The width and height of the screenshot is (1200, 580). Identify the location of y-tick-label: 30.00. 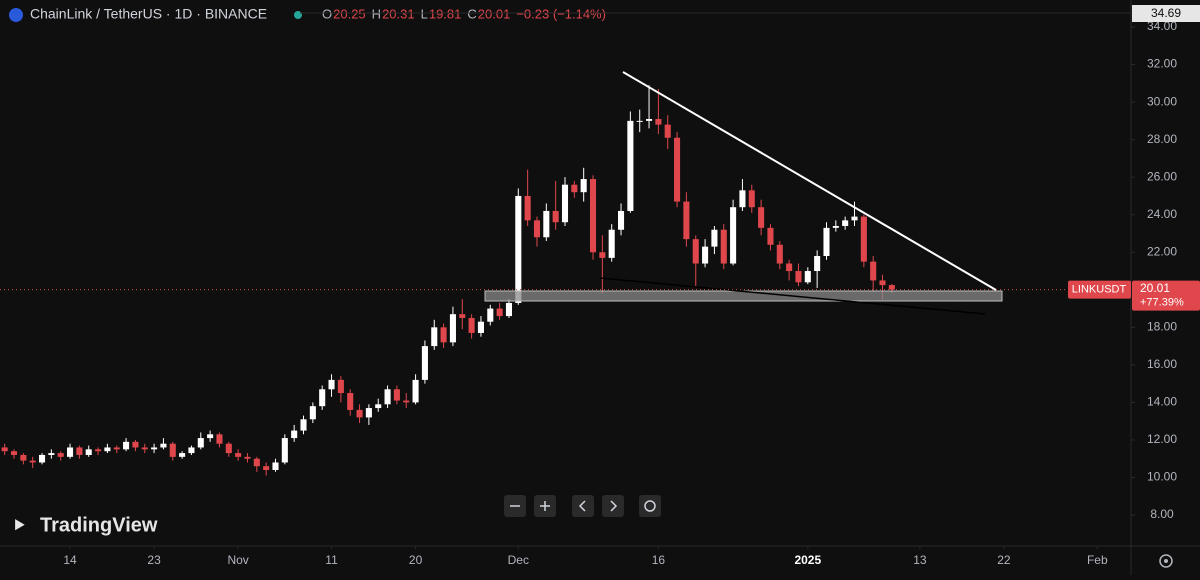
(1162, 101).